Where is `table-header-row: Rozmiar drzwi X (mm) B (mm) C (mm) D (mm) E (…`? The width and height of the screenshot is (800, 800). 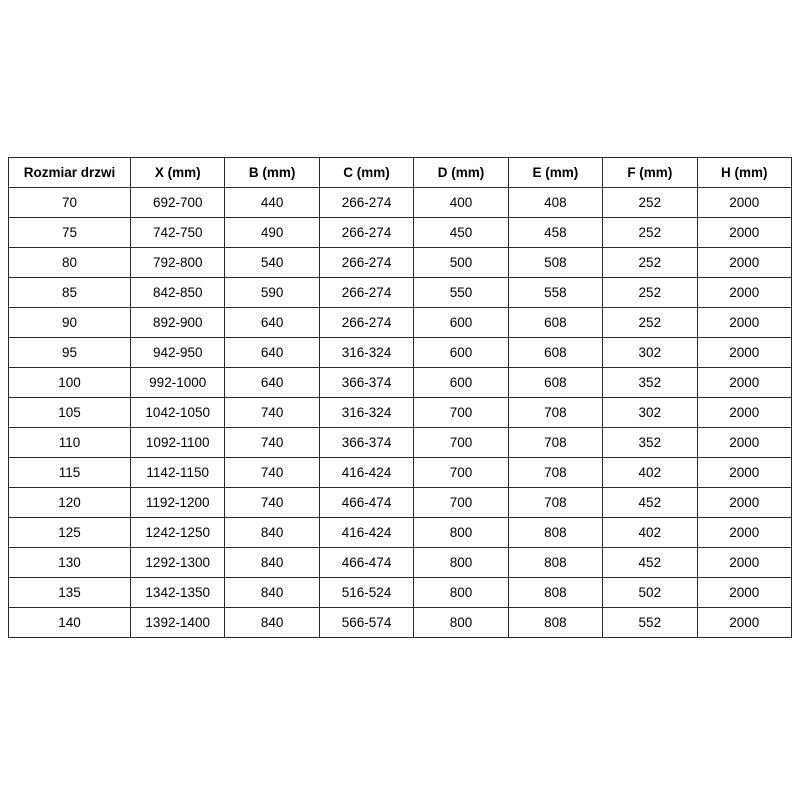
table-header-row: Rozmiar drzwi X (mm) B (mm) C (mm) D (mm) E (… is located at coordinates (400, 172).